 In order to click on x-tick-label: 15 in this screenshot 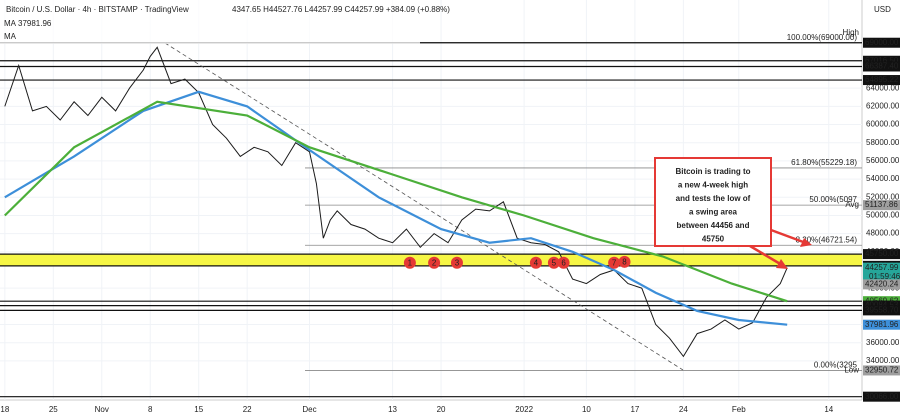, I will do `click(198, 409)`.